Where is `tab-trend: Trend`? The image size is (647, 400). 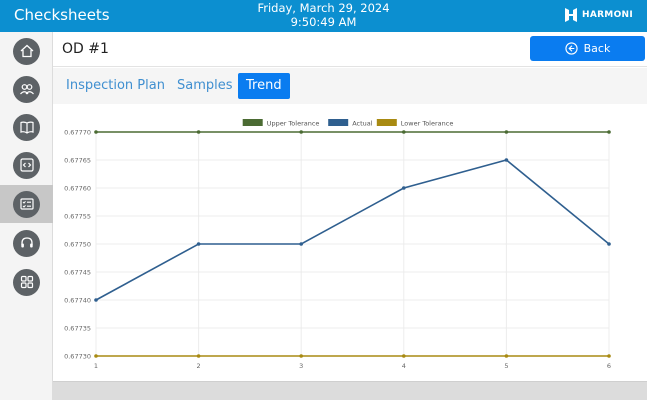 tab-trend: Trend is located at coordinates (264, 86).